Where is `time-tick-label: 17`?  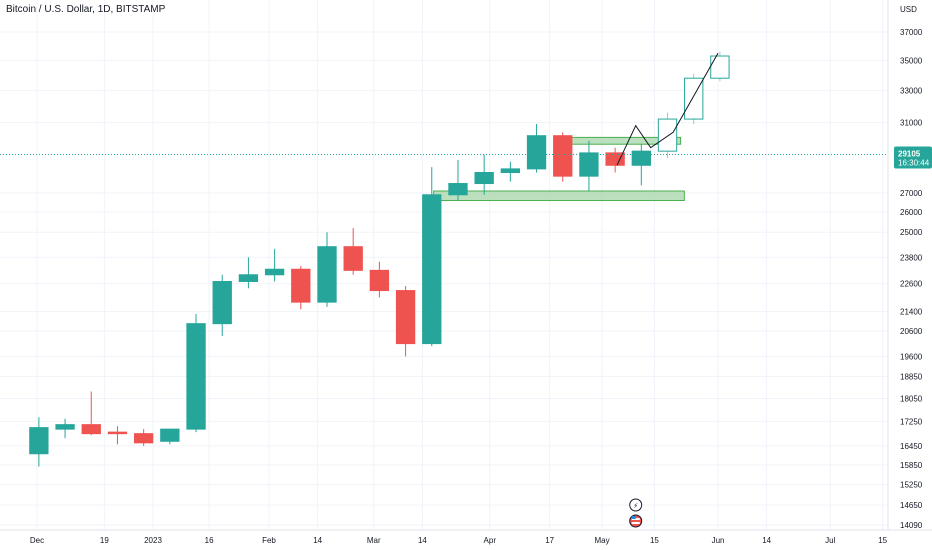 time-tick-label: 17 is located at coordinates (549, 540).